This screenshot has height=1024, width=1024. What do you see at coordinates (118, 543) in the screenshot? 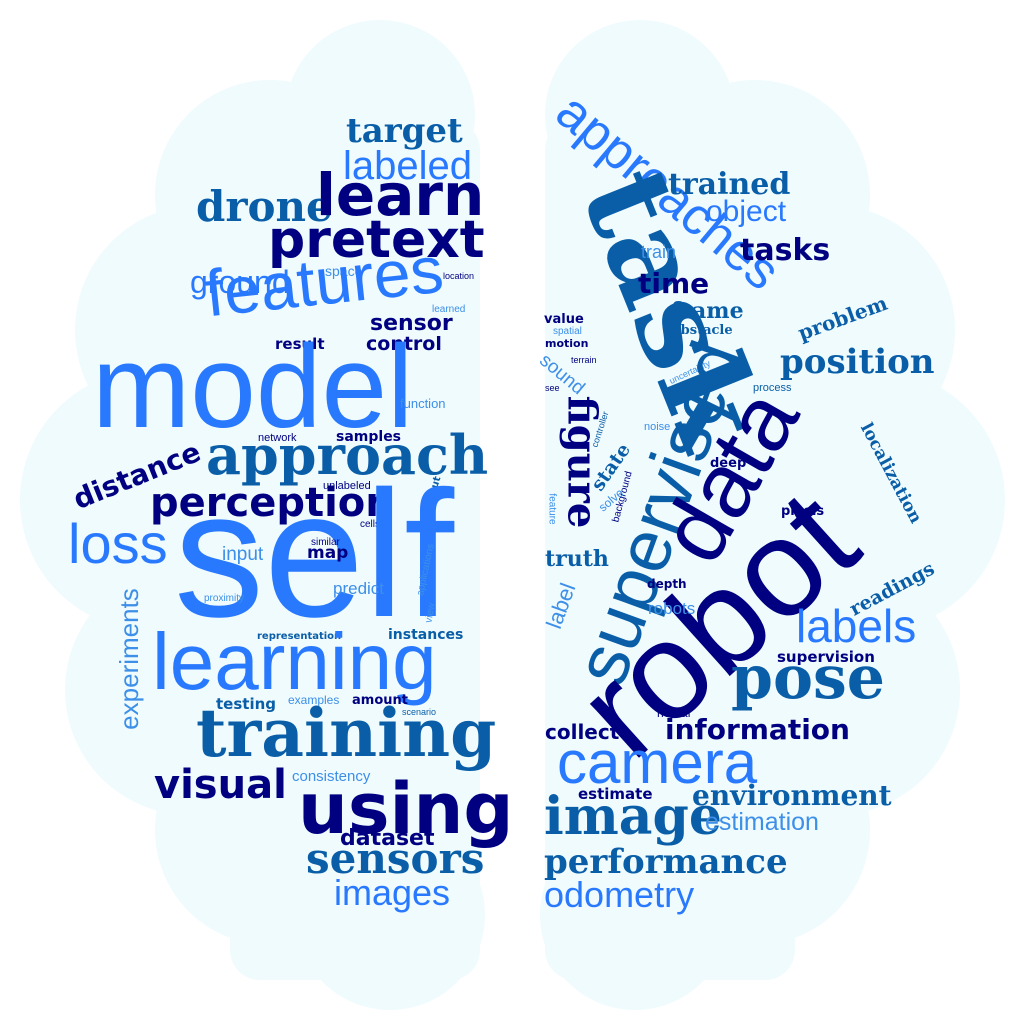
I see `word-loss: loss` at bounding box center [118, 543].